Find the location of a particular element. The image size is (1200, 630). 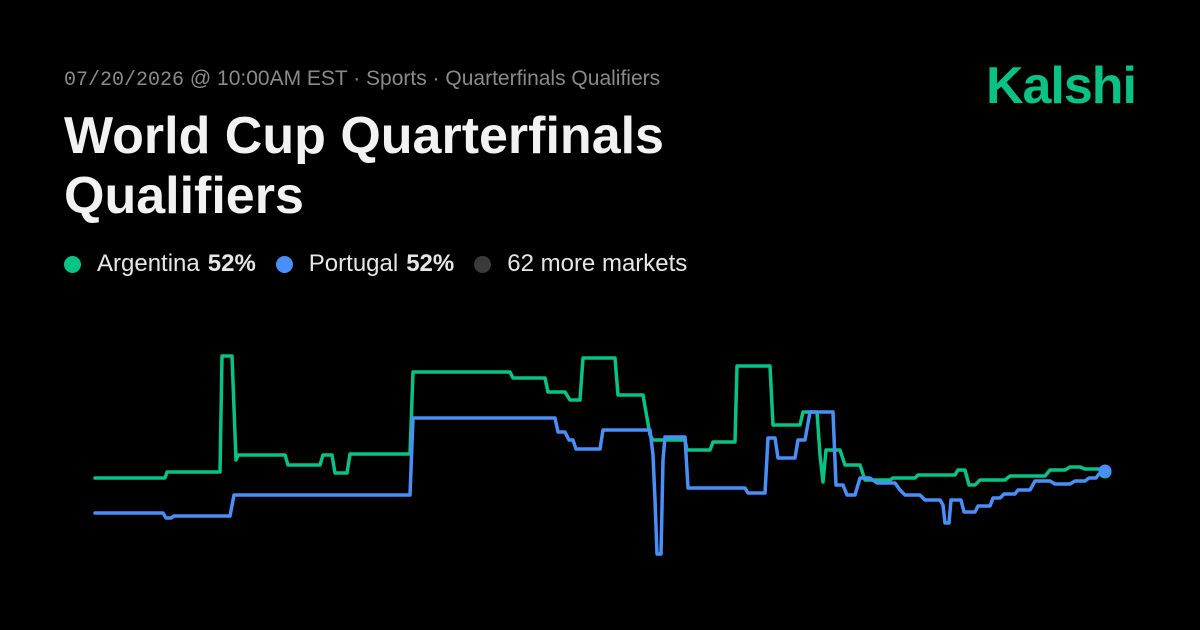

legend-item-argentina: Argentina 52% is located at coordinates (160, 264).